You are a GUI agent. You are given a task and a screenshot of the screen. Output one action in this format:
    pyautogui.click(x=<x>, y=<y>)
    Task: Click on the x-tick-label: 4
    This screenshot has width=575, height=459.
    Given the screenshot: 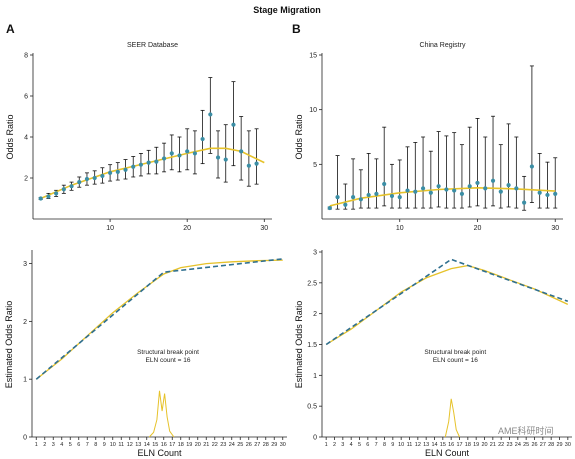 What is the action you would take?
    pyautogui.click(x=61, y=445)
    